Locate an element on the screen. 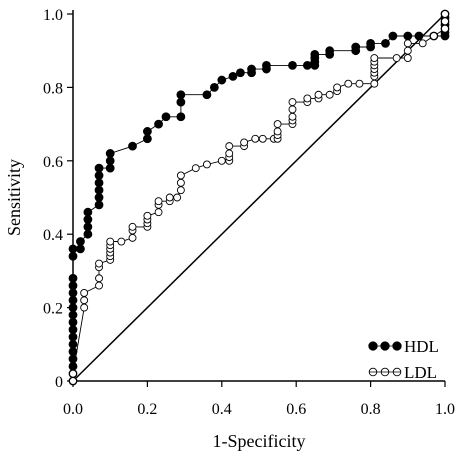  y-axis-title: Sensitivity is located at coordinates (14, 197).